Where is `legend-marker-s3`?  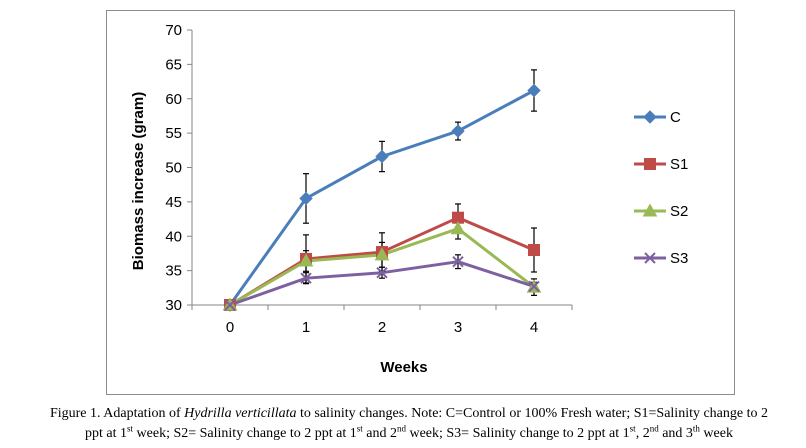 legend-marker-s3 is located at coordinates (650, 258).